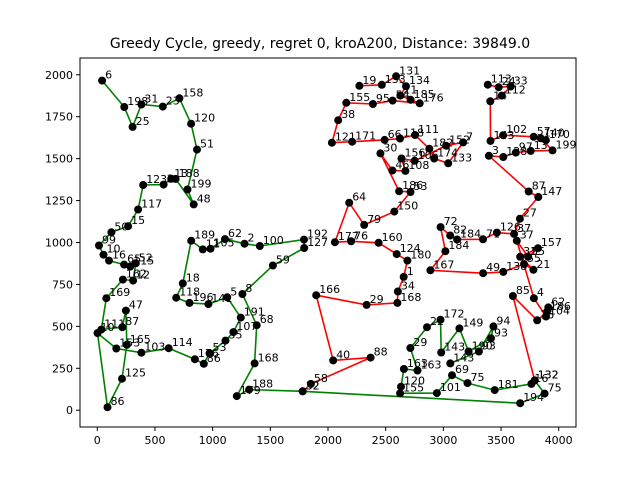  What do you see at coordinates (97, 440) in the screenshot?
I see `x-tick-label: 0` at bounding box center [97, 440].